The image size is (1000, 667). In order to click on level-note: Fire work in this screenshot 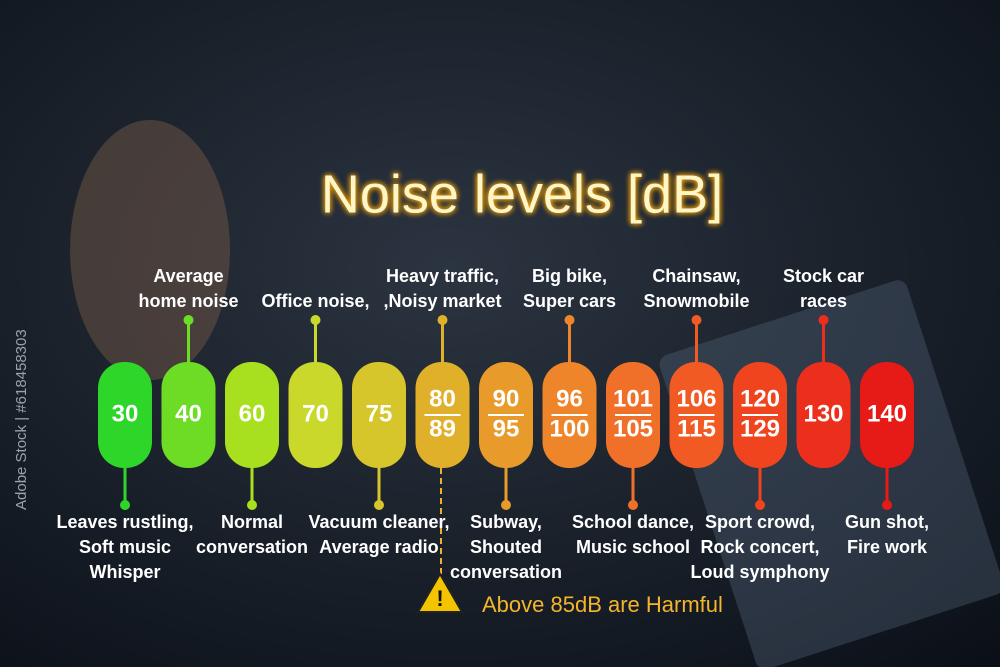, I will do `click(887, 547)`.